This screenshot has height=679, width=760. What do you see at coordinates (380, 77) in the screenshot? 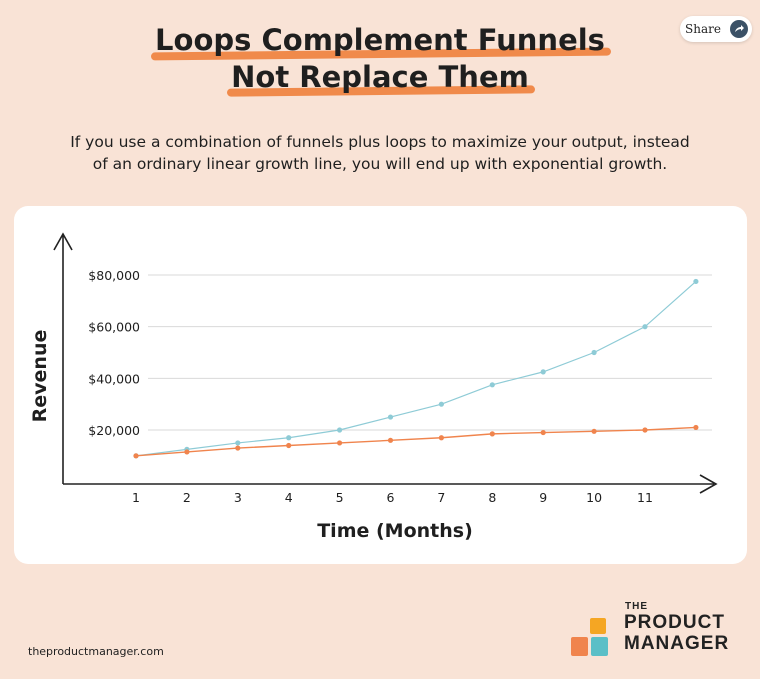
I see `title-line-2: Not Replace Them` at bounding box center [380, 77].